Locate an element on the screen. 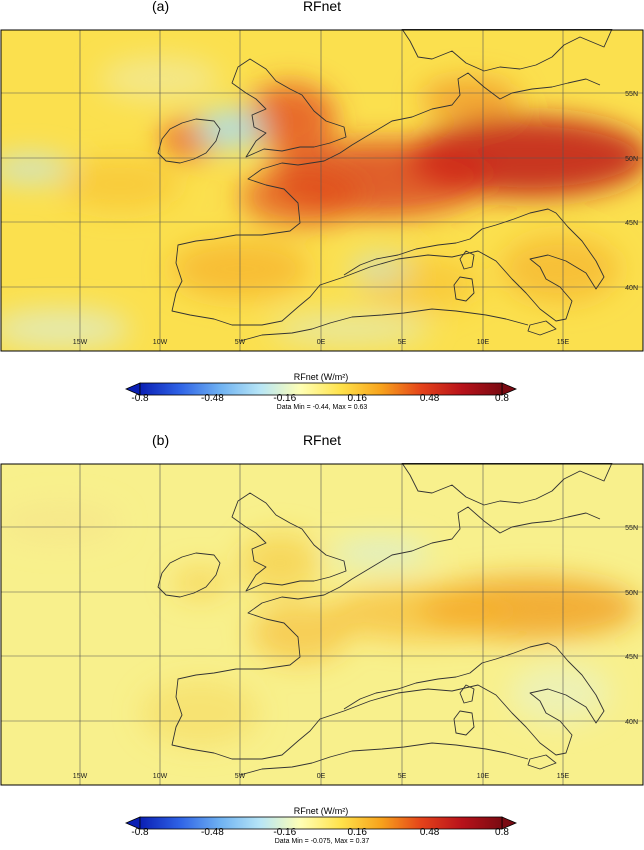 This screenshot has width=644, height=850. data-range-text: Data Min = -0.44, Max = 0.63 is located at coordinates (322, 407).